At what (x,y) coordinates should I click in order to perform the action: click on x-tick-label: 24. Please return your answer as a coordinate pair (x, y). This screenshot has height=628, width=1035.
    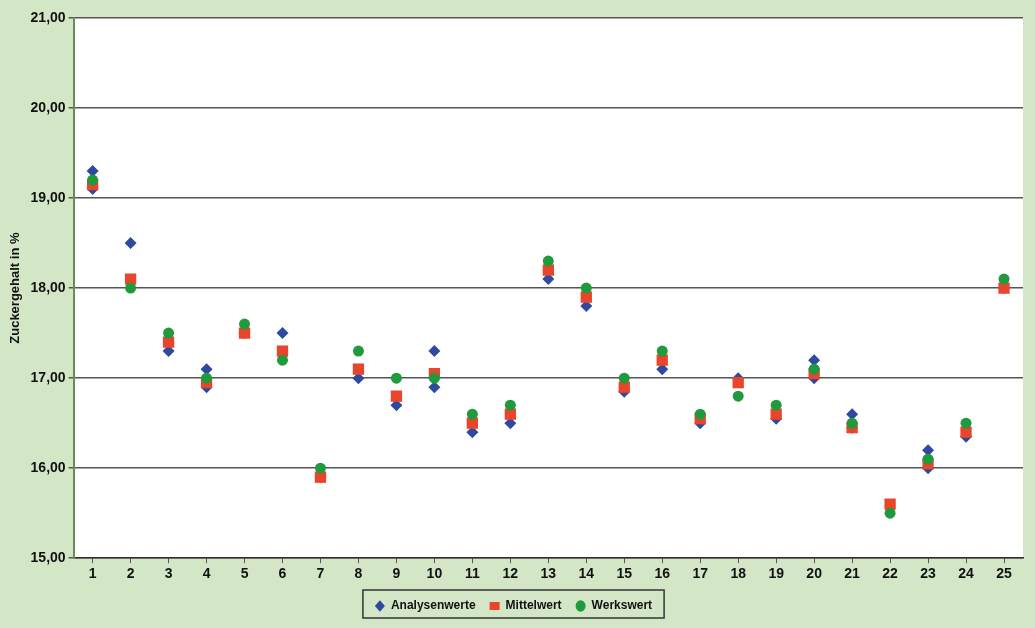
    Looking at the image, I should click on (966, 573).